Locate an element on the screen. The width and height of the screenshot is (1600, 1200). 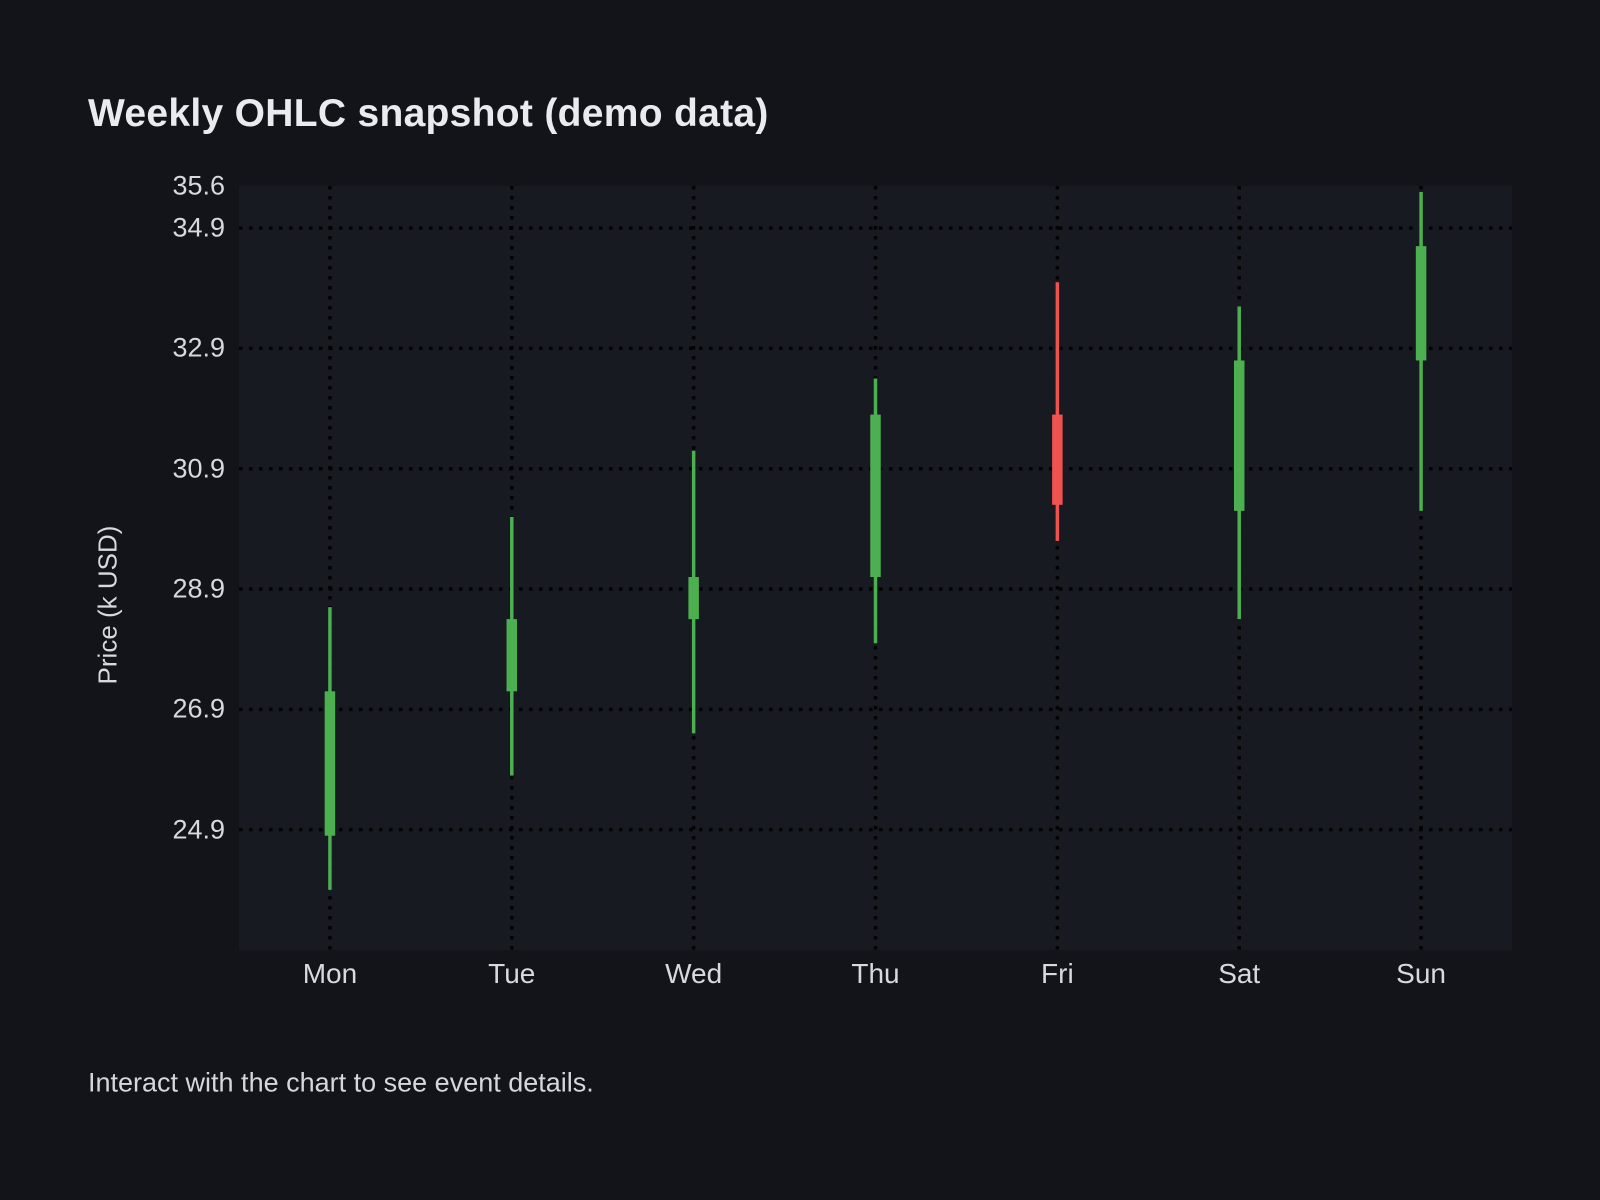
x-tick-label: Mon is located at coordinates (330, 973).